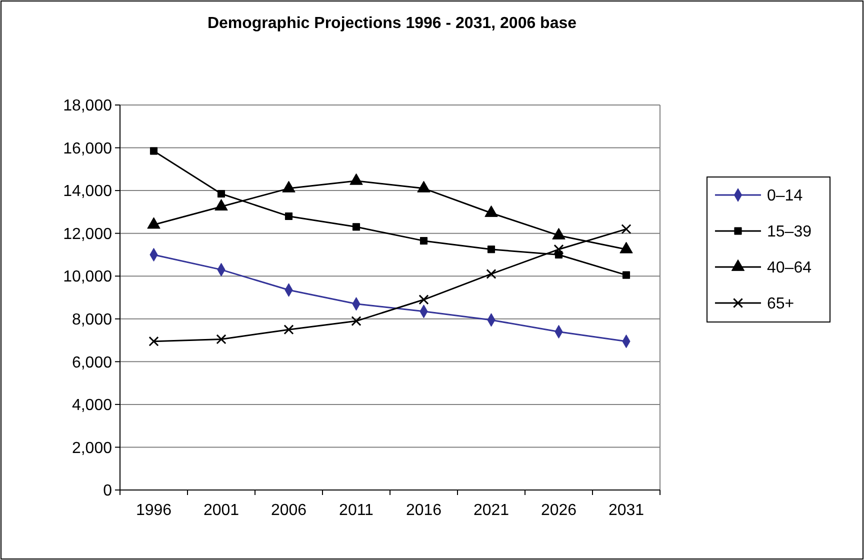 This screenshot has height=560, width=864. What do you see at coordinates (626, 510) in the screenshot?
I see `x-tick-label: 2031` at bounding box center [626, 510].